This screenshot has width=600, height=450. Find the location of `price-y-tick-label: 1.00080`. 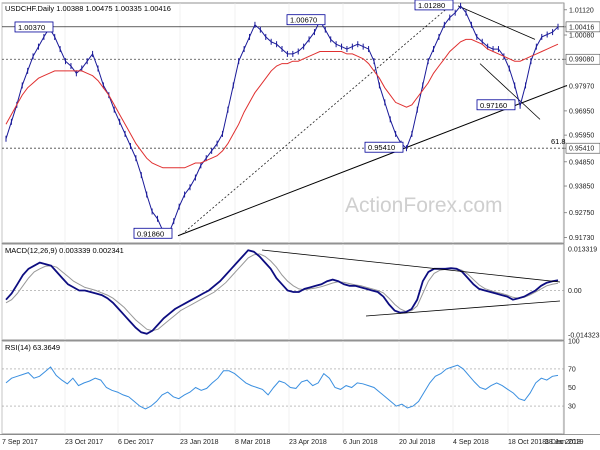

price-y-tick-label: 1.00080 is located at coordinates (581, 36).